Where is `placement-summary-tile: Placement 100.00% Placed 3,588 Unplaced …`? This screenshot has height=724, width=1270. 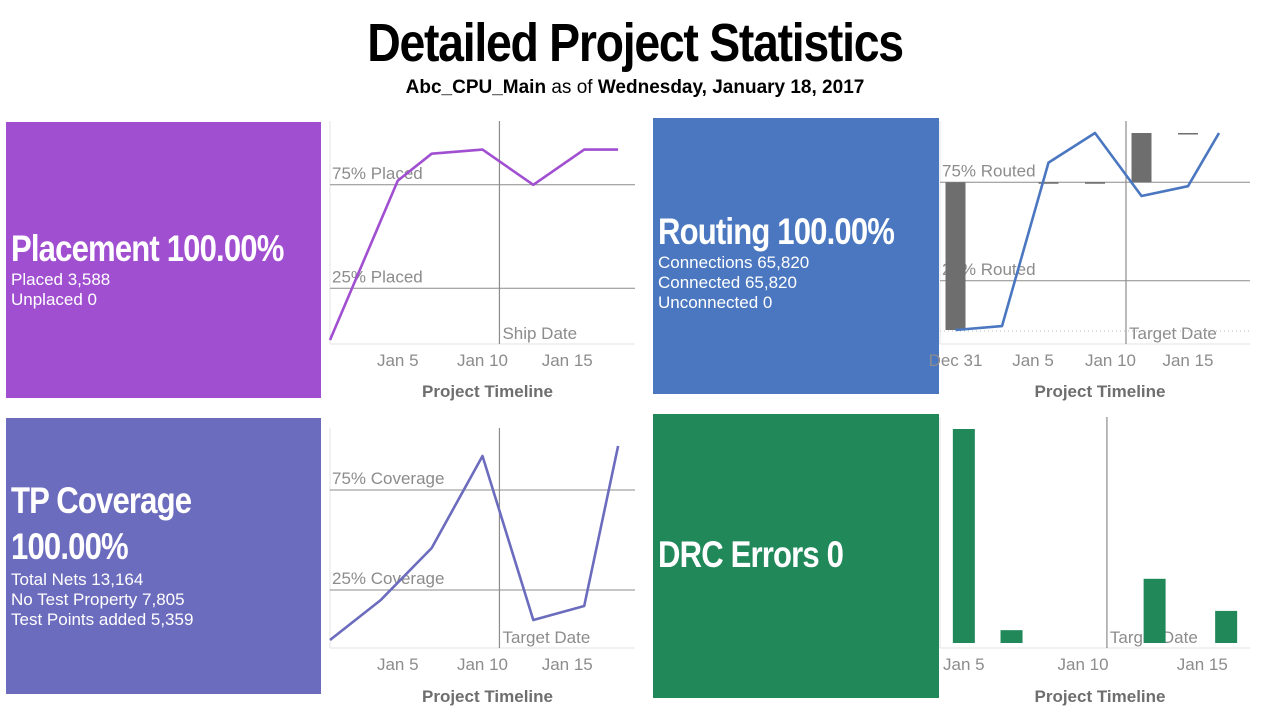
placement-summary-tile: Placement 100.00% Placed 3,588 Unplaced … is located at coordinates (163, 260).